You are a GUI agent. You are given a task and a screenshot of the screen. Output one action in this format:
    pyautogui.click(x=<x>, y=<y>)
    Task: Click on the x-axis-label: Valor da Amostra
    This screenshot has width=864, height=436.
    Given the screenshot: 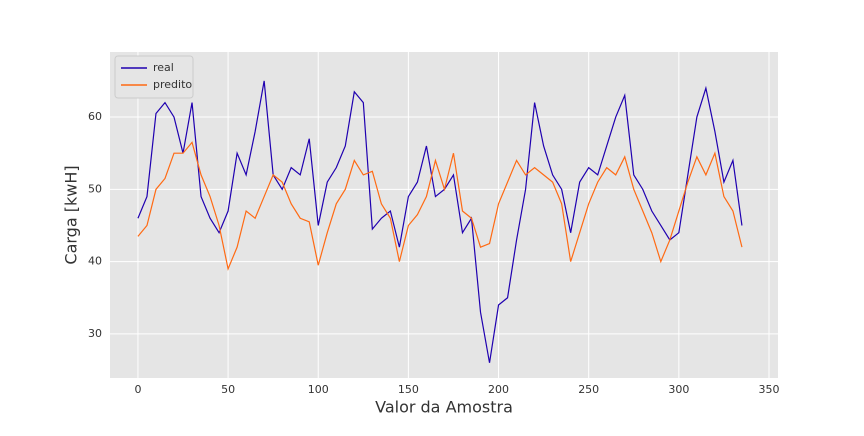 What is the action you would take?
    pyautogui.click(x=444, y=407)
    